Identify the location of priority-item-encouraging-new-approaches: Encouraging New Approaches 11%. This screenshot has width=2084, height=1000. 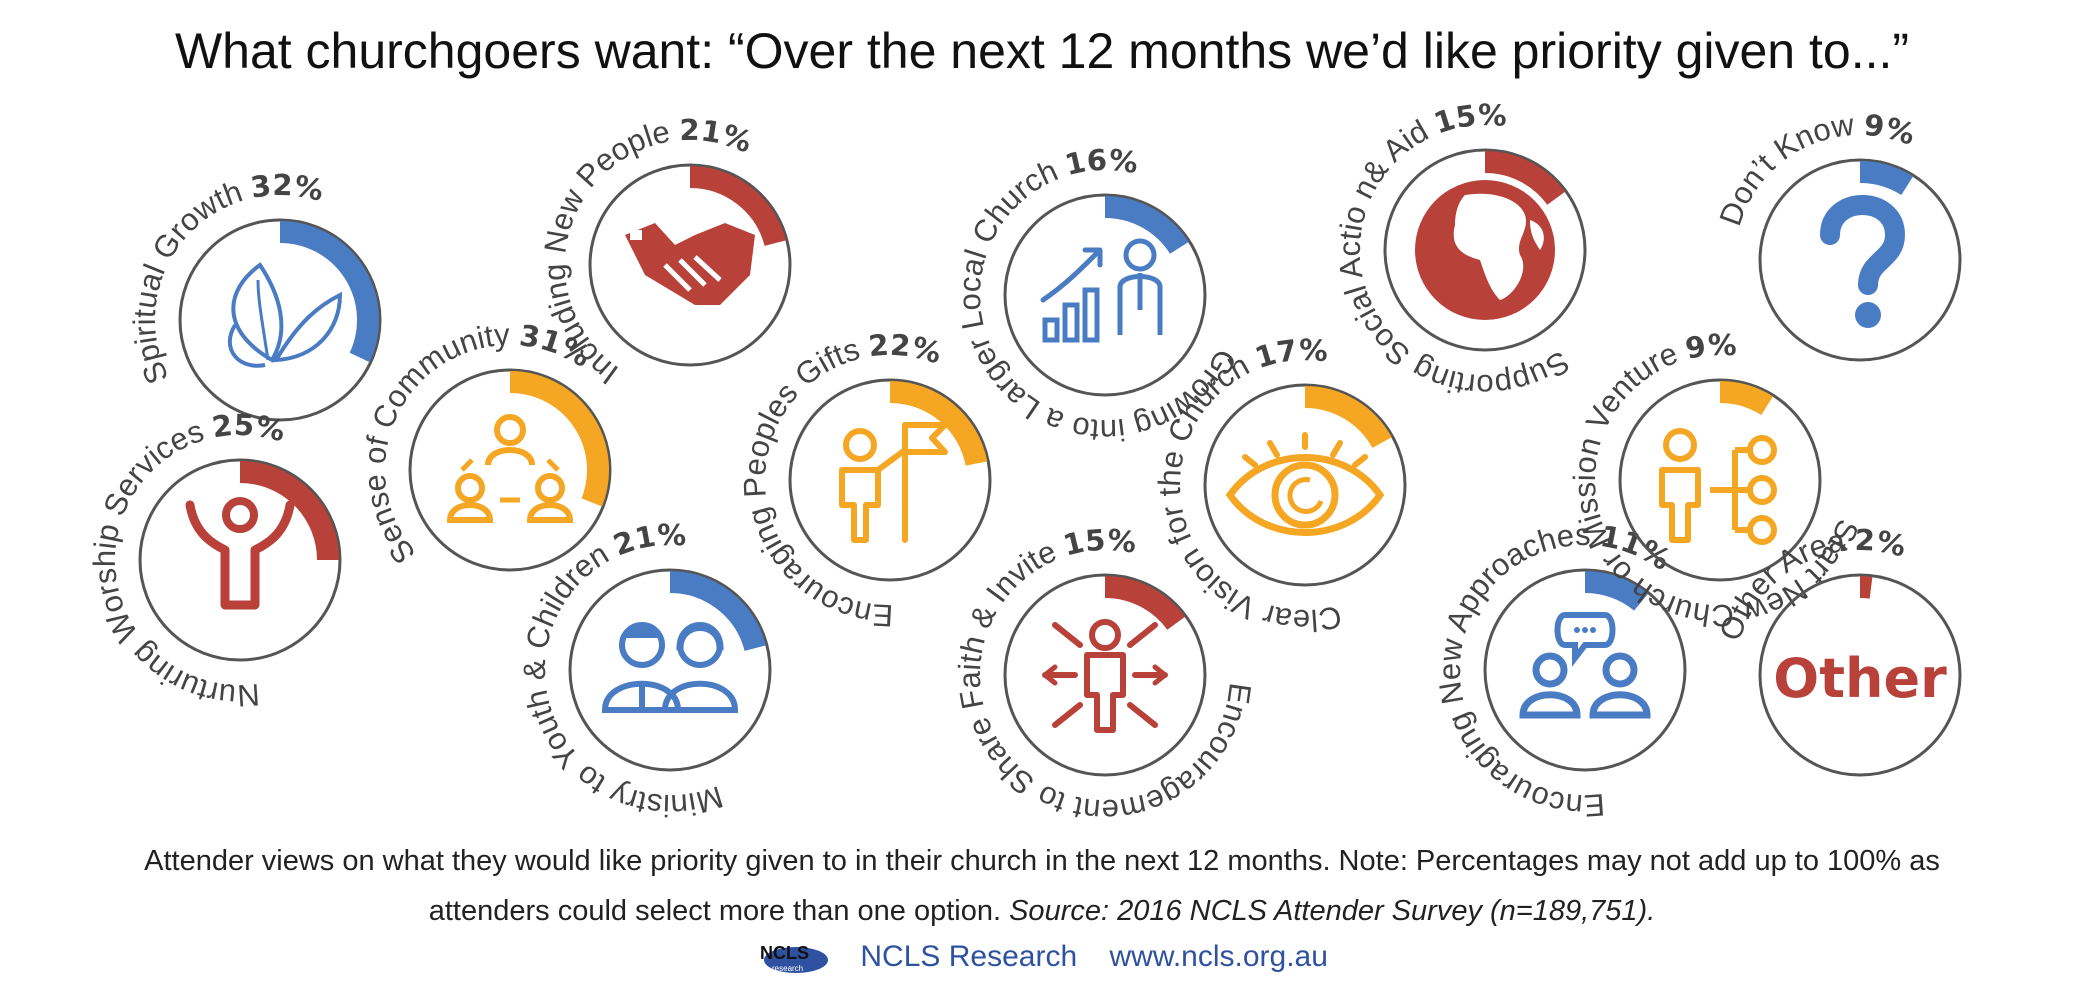
(1559, 670).